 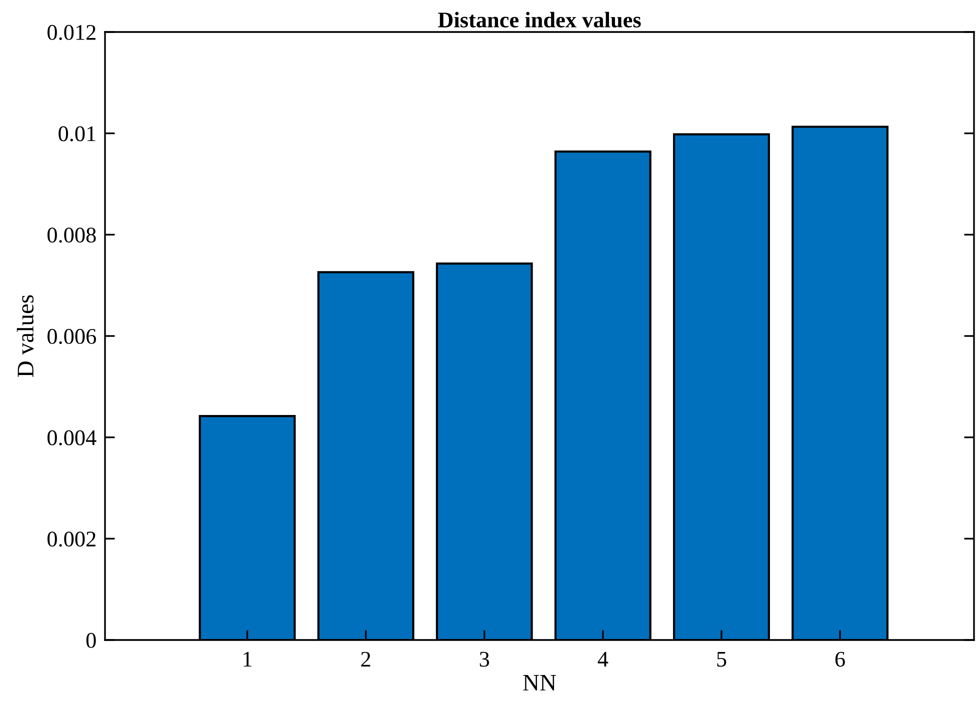 I want to click on x-tick-label: 6, so click(x=840, y=659).